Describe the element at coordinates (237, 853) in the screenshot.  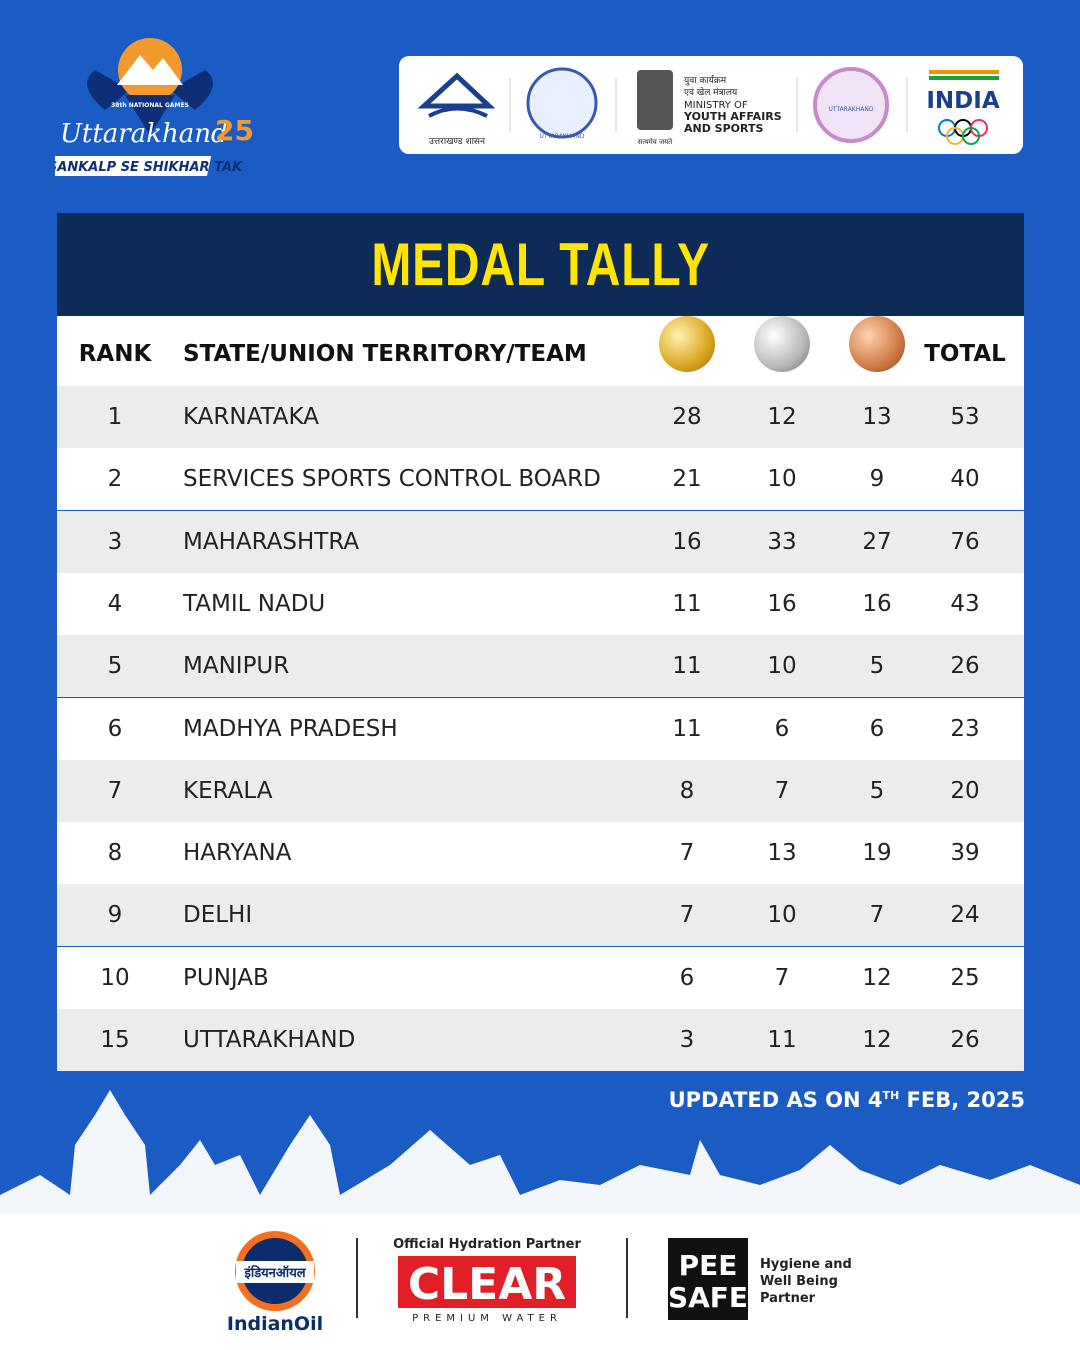
I see `team-cell: HARYANA` at that location.